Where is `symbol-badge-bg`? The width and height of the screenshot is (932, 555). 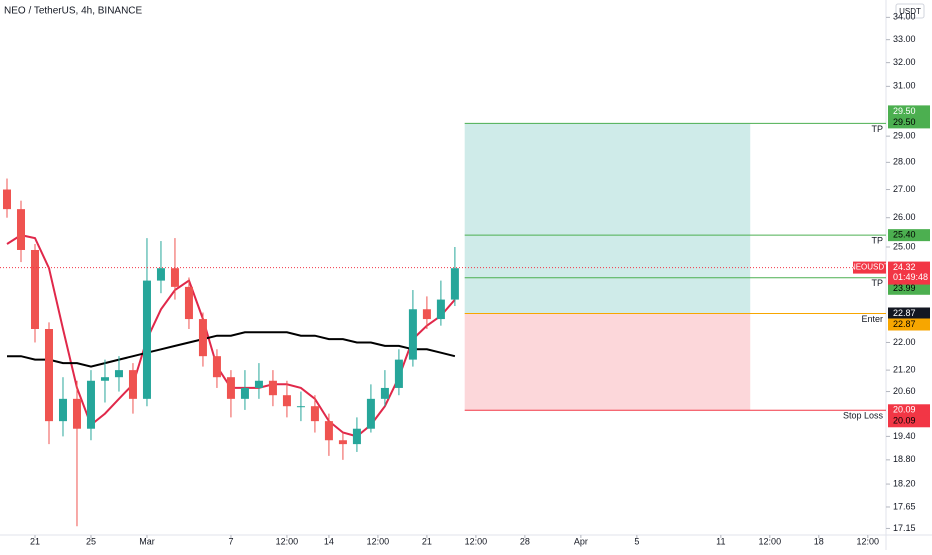
symbol-badge-bg is located at coordinates (869, 267).